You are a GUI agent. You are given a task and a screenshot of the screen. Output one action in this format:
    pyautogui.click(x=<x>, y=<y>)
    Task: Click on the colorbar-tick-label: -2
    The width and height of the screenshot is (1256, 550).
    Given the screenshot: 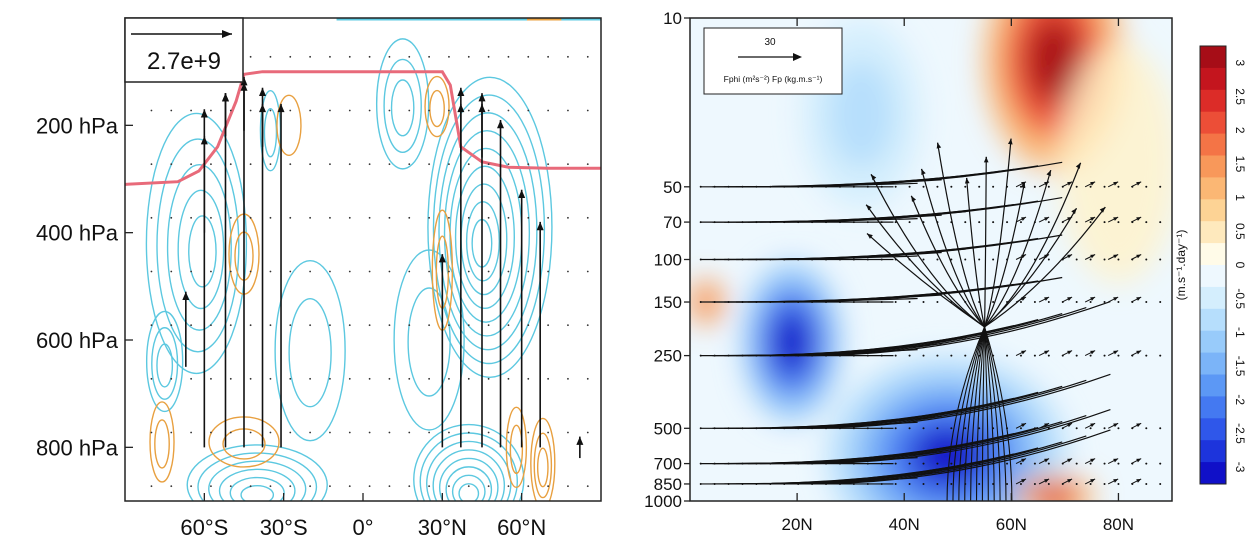 What is the action you would take?
    pyautogui.click(x=1240, y=399)
    